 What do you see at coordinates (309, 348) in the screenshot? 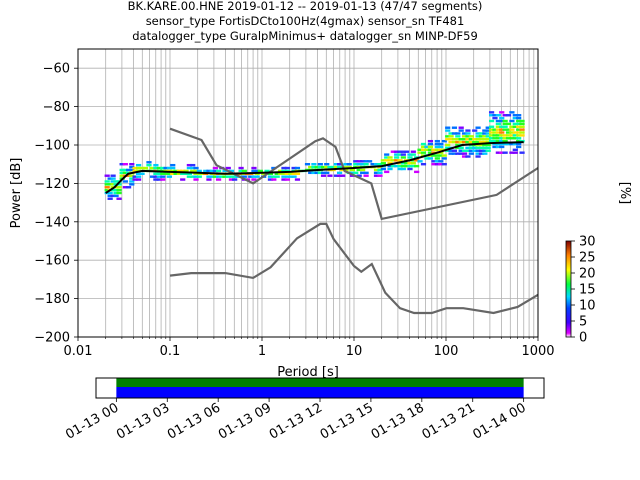
I see `x-axis-ticks: 0.01 0.1 1 10 100 1000` at bounding box center [309, 348].